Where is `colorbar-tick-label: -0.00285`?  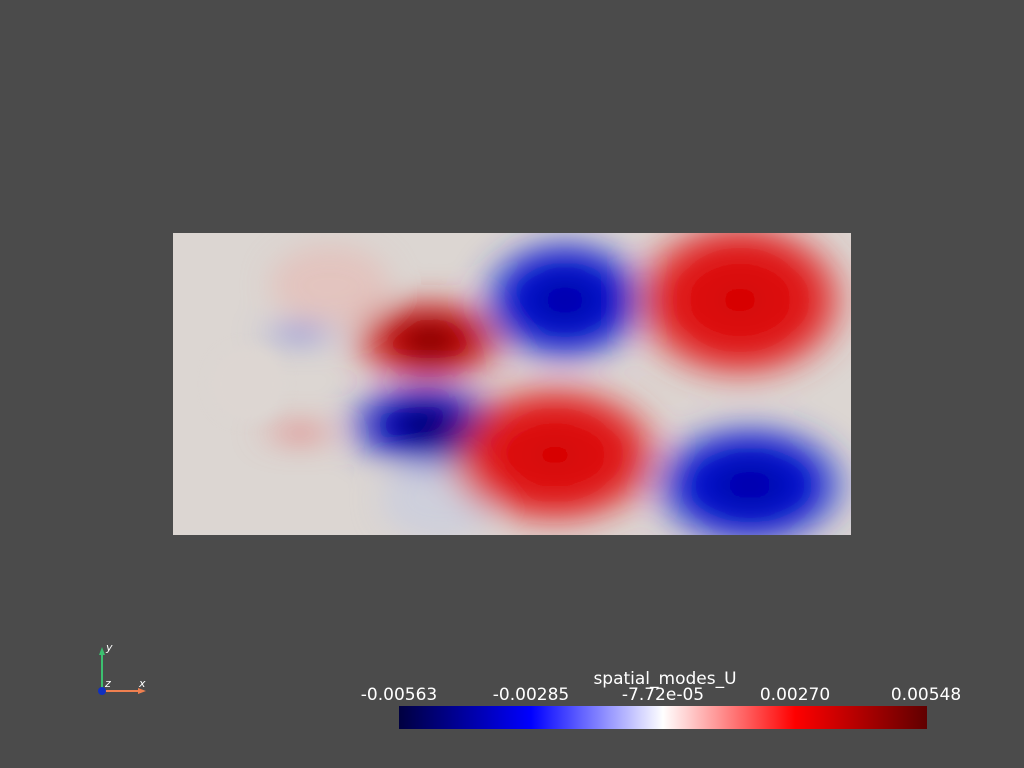 colorbar-tick-label: -0.00285 is located at coordinates (531, 695).